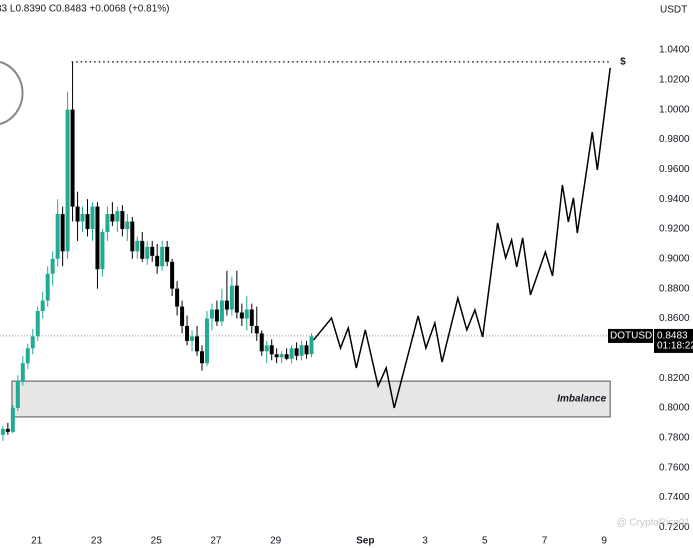 The image size is (693, 548). Describe the element at coordinates (674, 258) in the screenshot. I see `y-tick-label: 0.9000` at that location.